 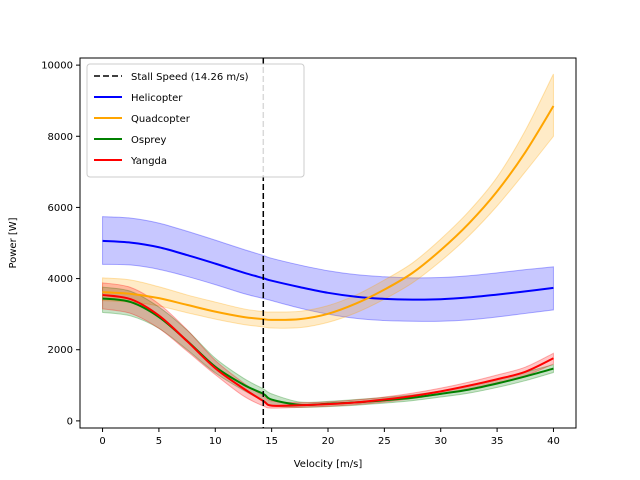 I want to click on y-tick-label: 10000, so click(x=57, y=66).